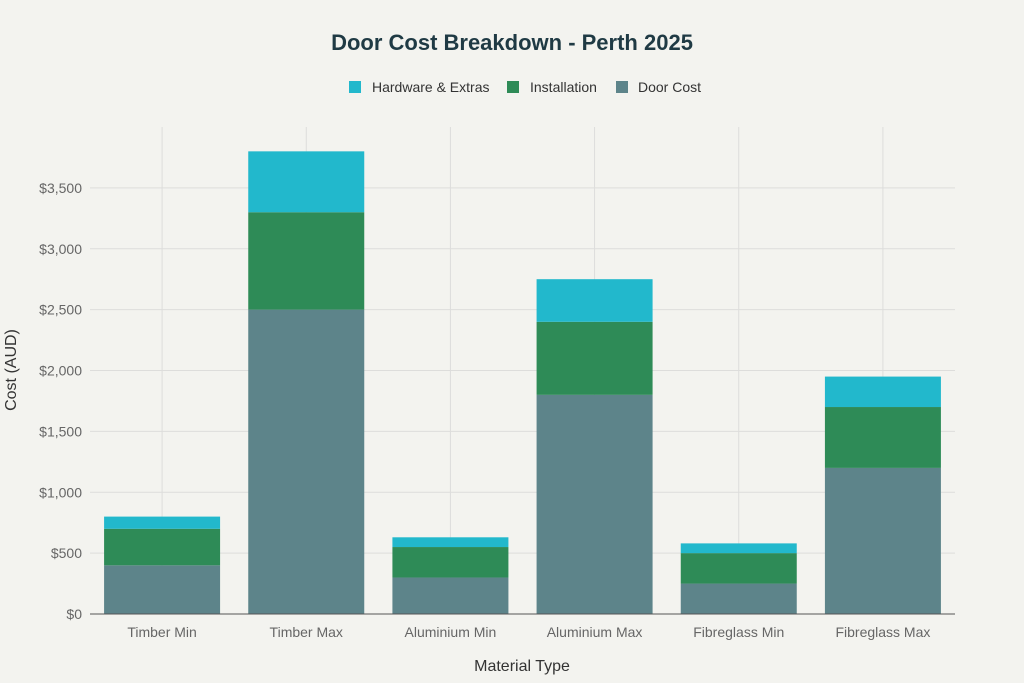 Image resolution: width=1024 pixels, height=683 pixels. Describe the element at coordinates (60, 310) in the screenshot. I see `y-tick-label: $2,500` at that location.